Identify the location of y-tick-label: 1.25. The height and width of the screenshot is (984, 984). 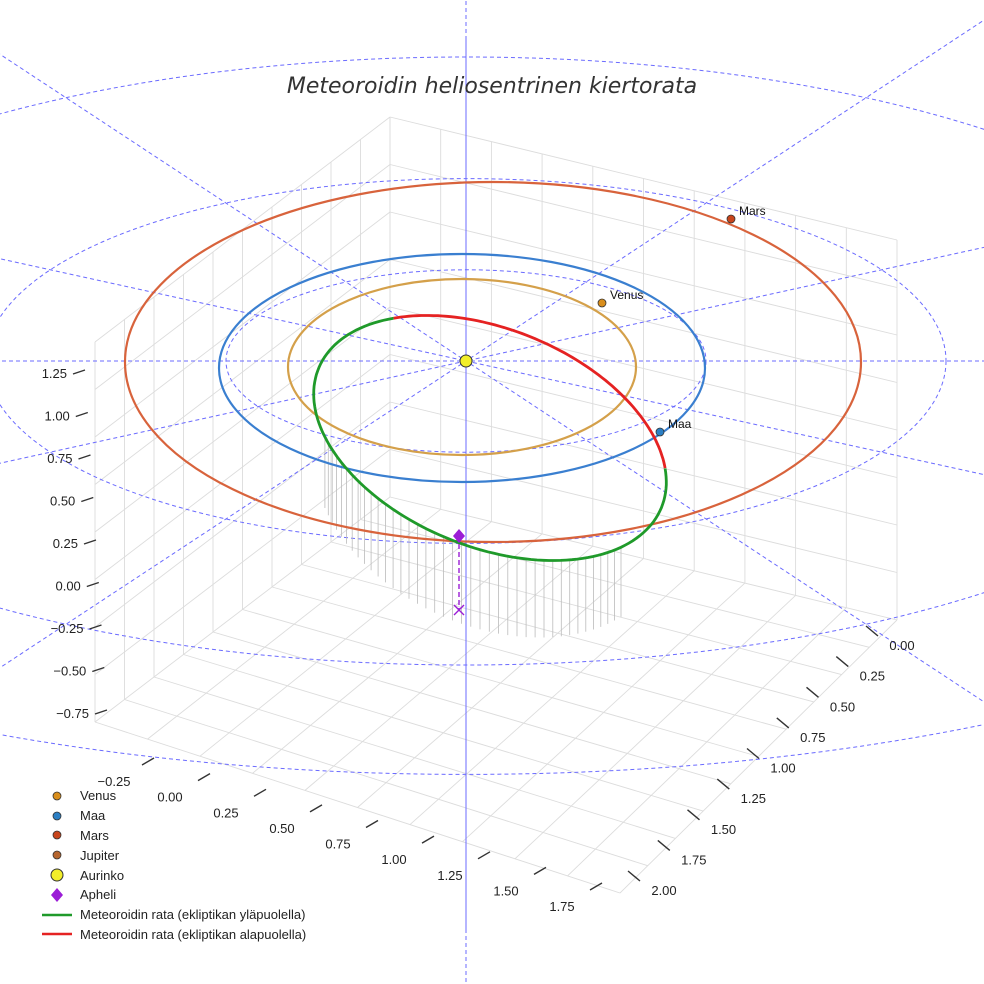
(753, 798).